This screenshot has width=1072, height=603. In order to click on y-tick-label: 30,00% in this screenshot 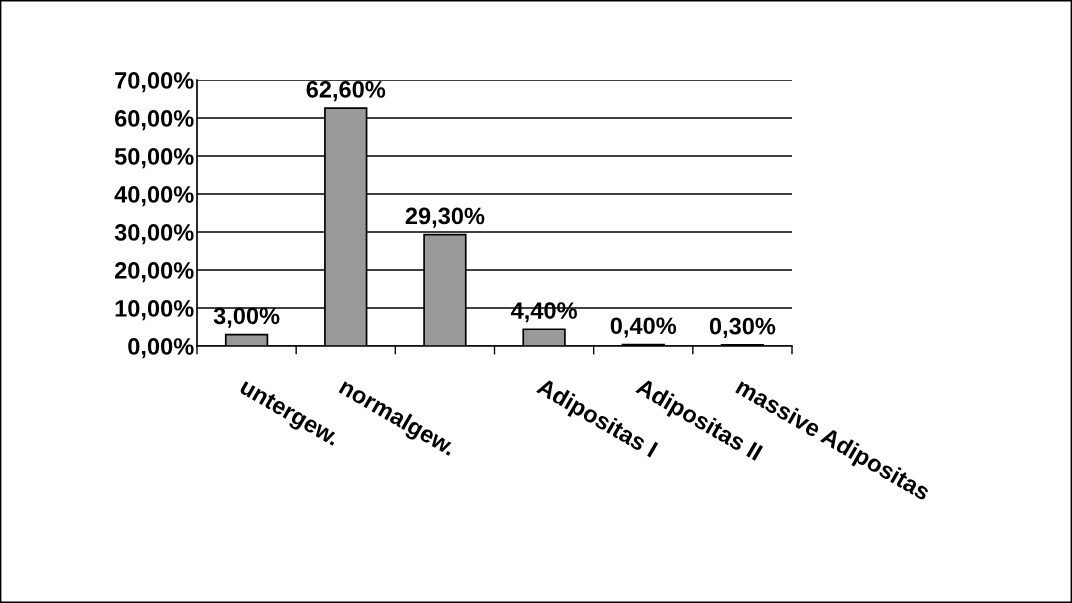, I will do `click(154, 234)`.